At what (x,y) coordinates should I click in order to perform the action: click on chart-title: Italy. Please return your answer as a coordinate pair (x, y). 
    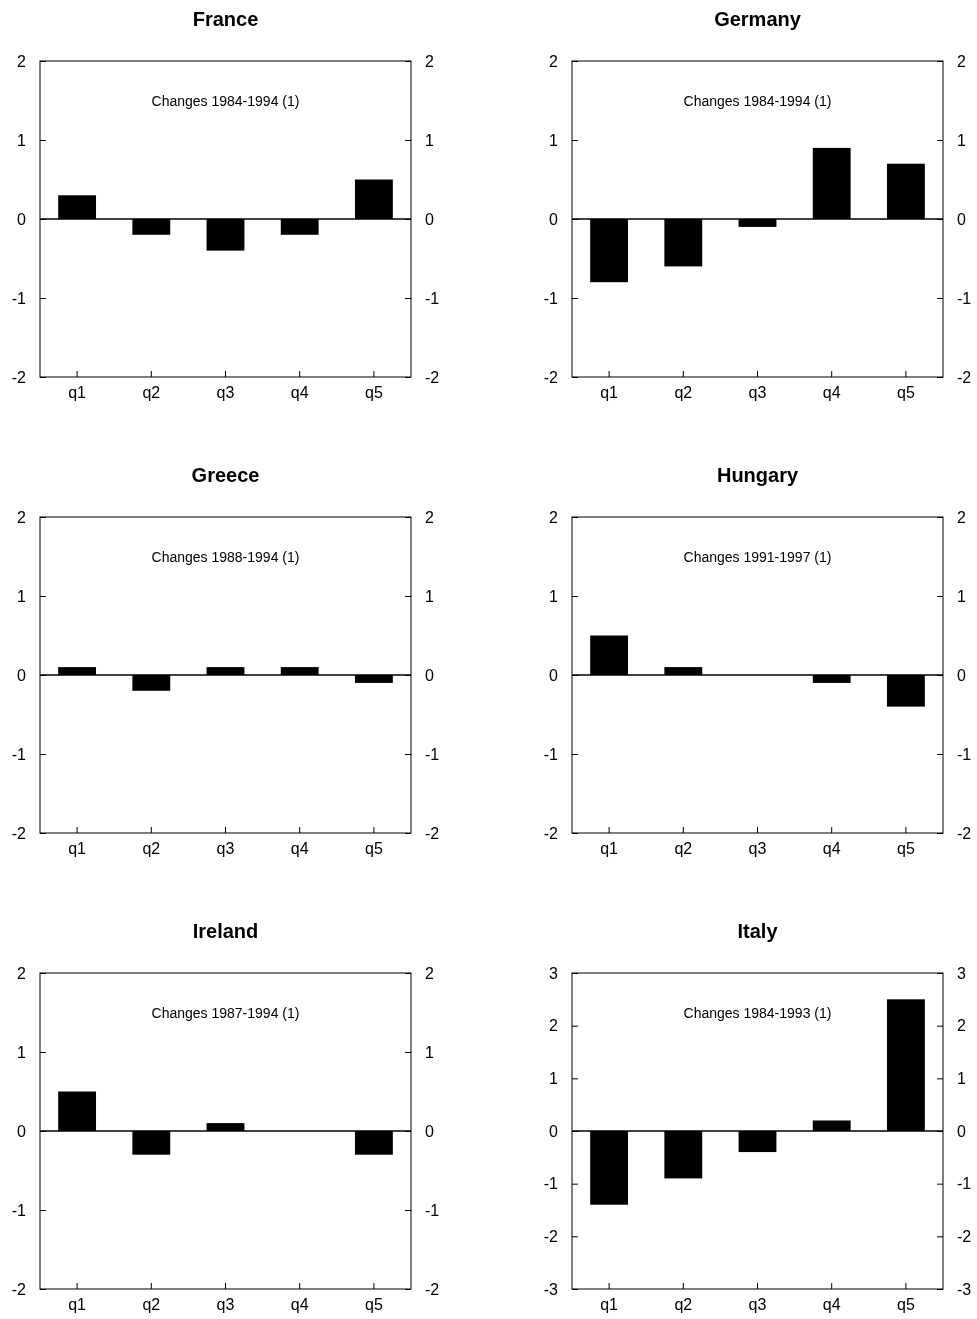
    Looking at the image, I should click on (758, 931).